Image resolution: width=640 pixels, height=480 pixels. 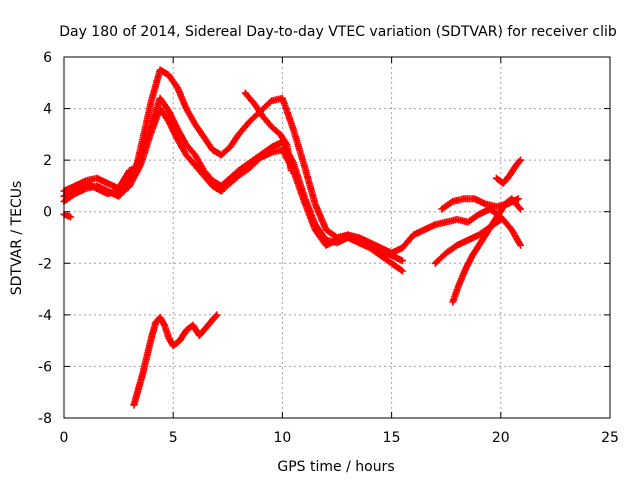 I want to click on x-tick-label: 25, so click(x=610, y=438).